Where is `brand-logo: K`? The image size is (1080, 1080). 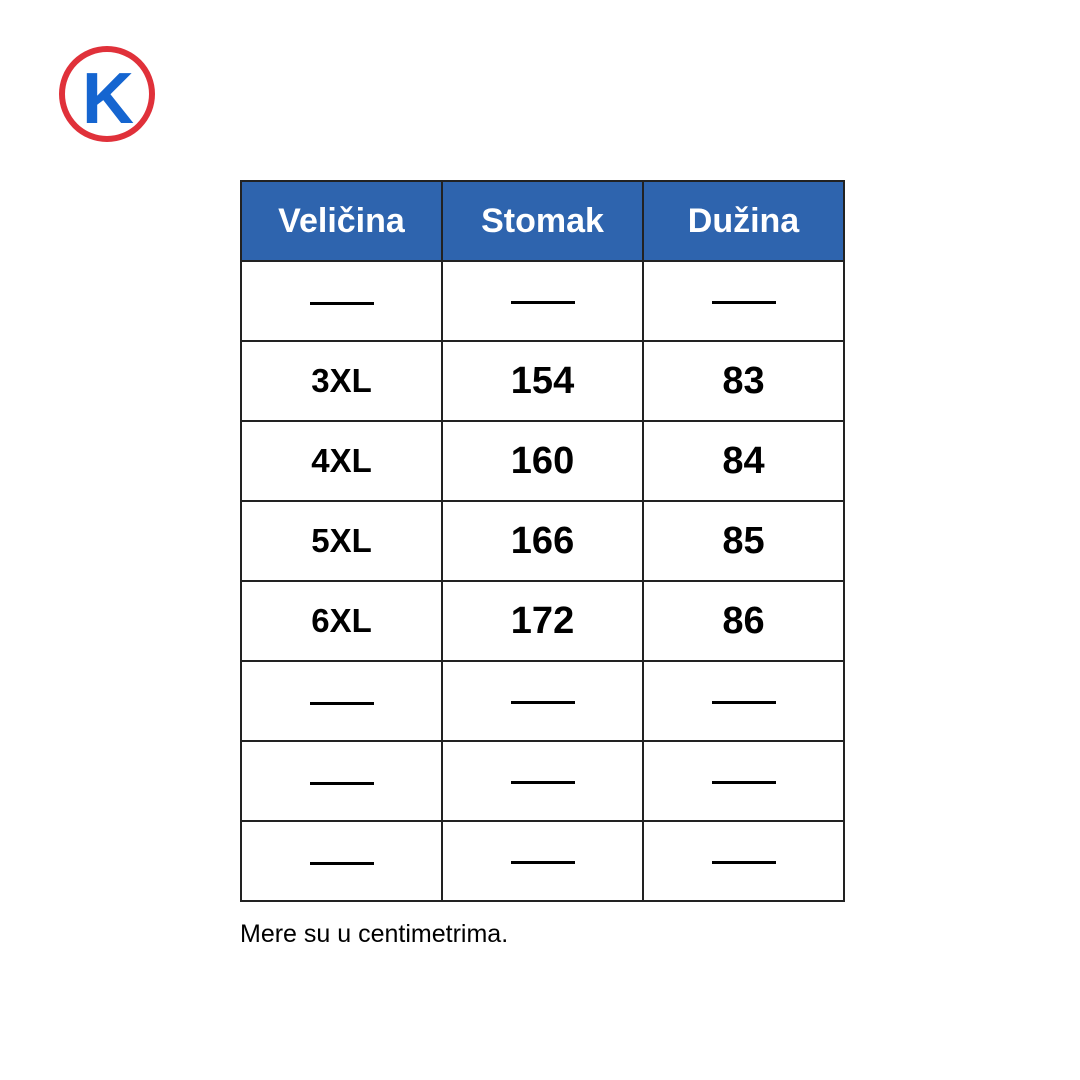
brand-logo: K is located at coordinates (107, 94).